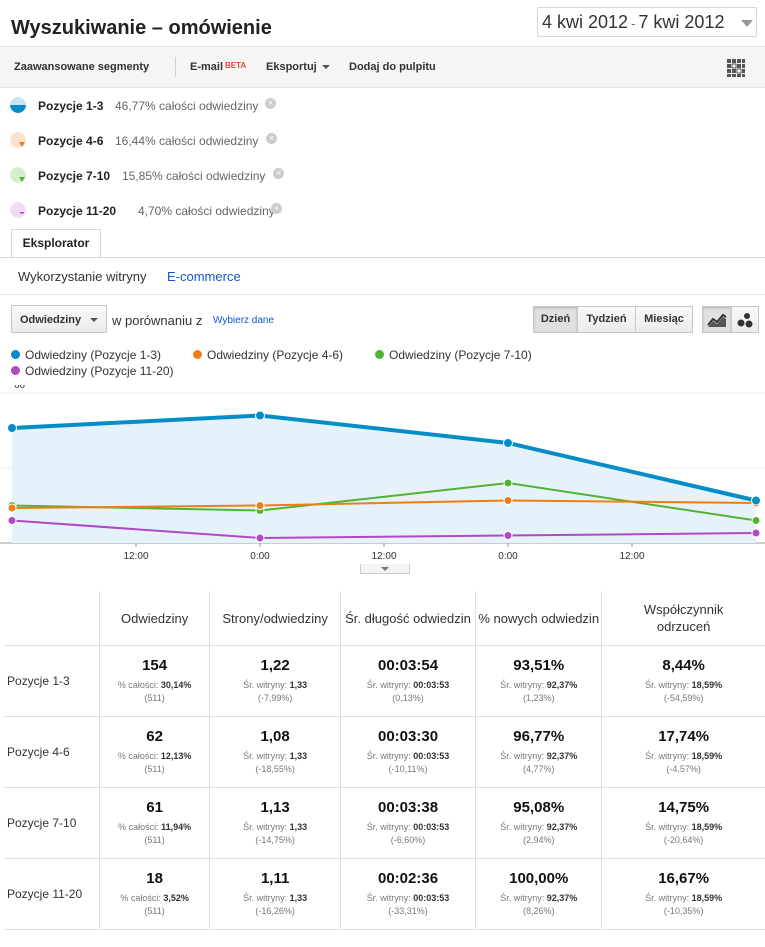  Describe the element at coordinates (382, 294) in the screenshot. I see `subtab-divider` at that location.